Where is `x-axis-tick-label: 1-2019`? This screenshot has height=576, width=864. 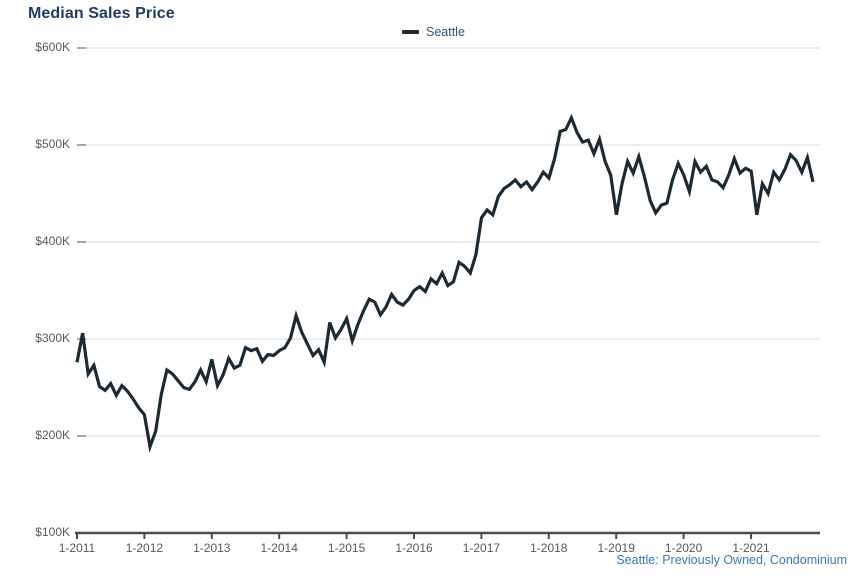
x-axis-tick-label: 1-2019 is located at coordinates (616, 548).